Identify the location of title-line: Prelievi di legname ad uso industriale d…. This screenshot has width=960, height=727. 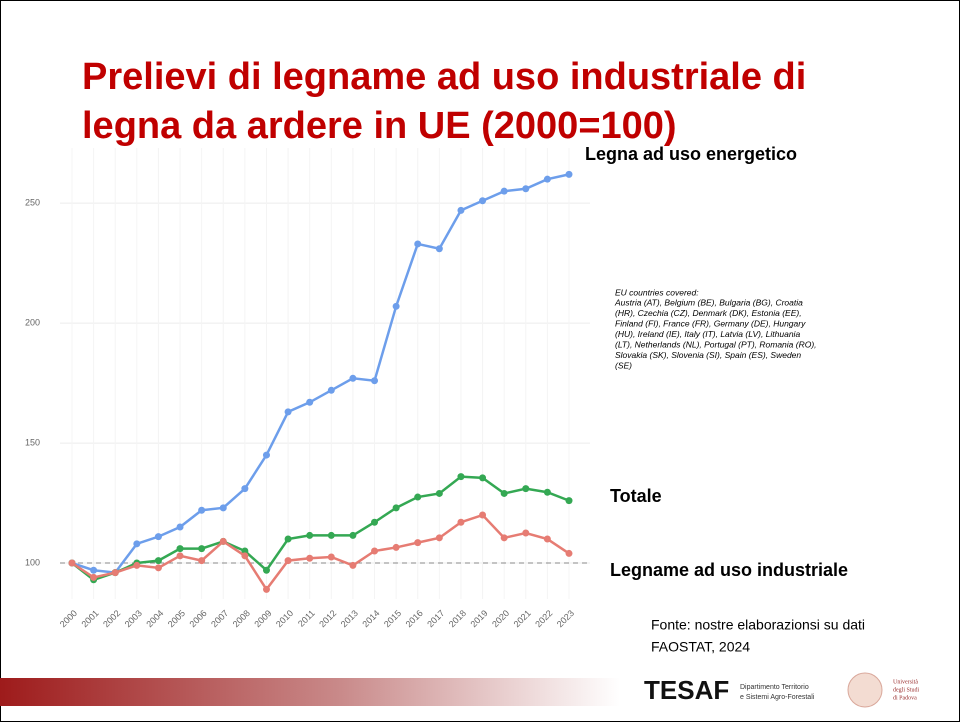
(444, 77).